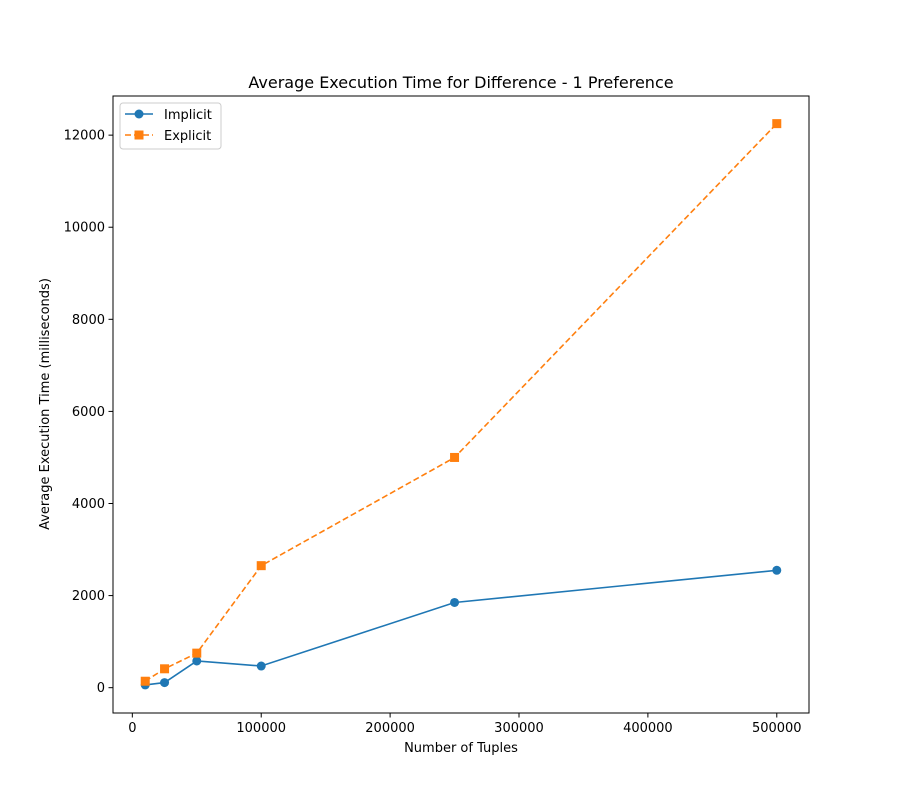 Image resolution: width=900 pixels, height=800 pixels. What do you see at coordinates (88, 412) in the screenshot?
I see `y-tick-label: 6000` at bounding box center [88, 412].